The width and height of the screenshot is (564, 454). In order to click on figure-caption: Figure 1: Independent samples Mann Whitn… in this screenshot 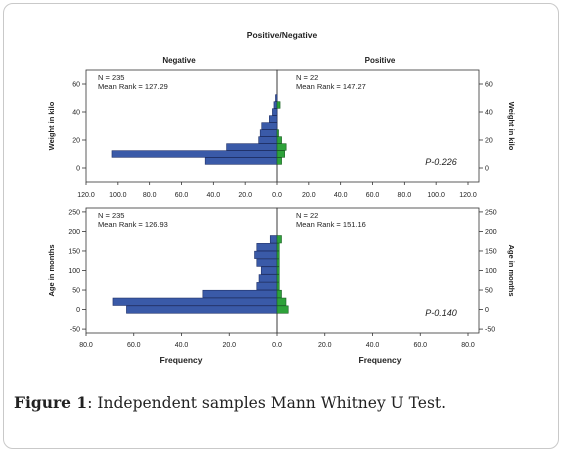, I will do `click(230, 402)`.